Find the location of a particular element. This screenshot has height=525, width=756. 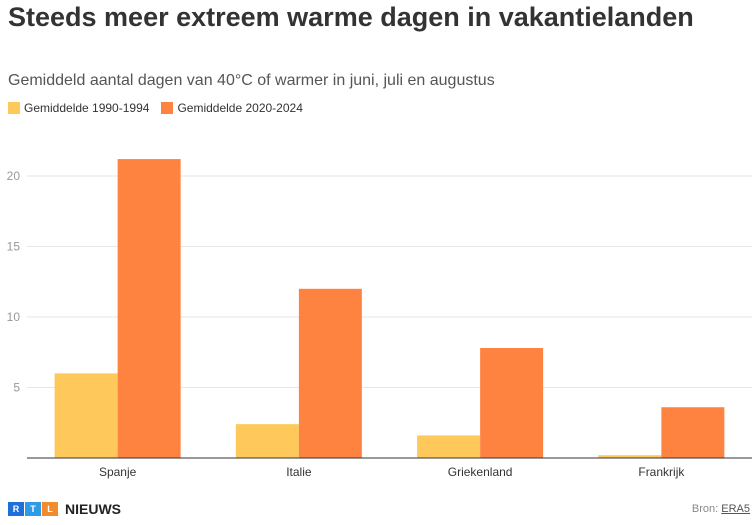

source-note: Bron: ERA5 is located at coordinates (721, 509).